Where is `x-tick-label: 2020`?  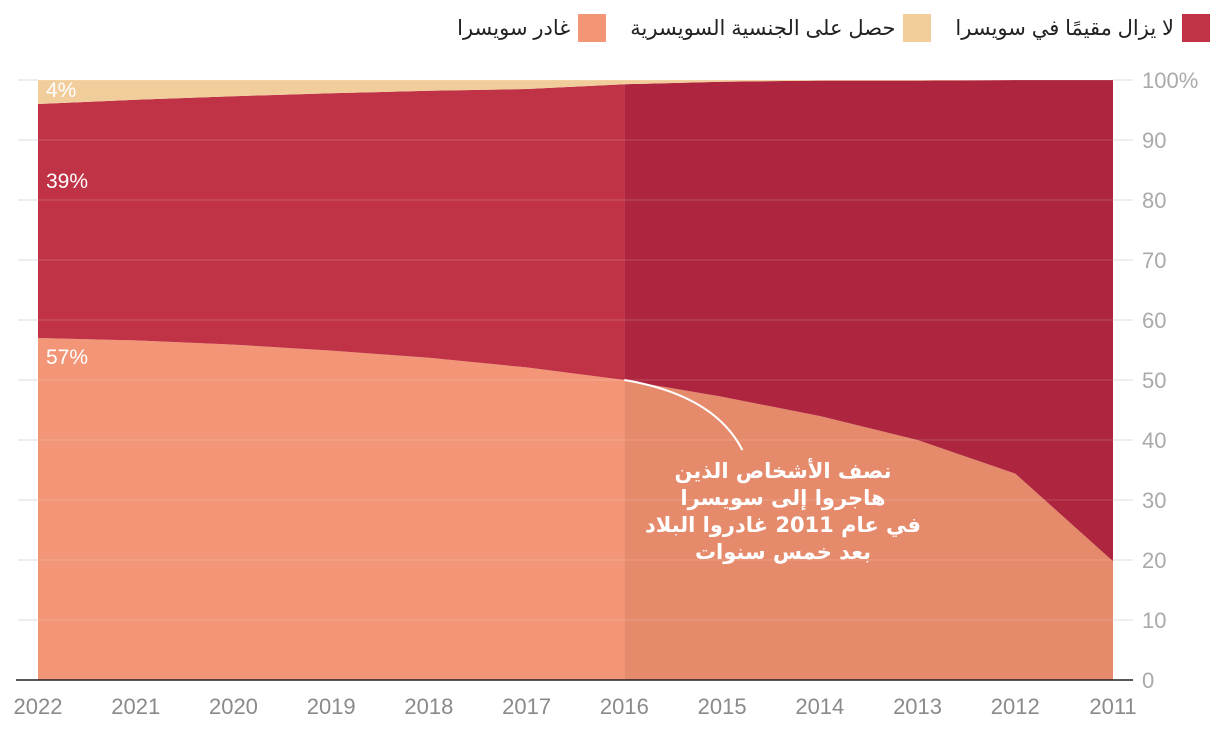
x-tick-label: 2020 is located at coordinates (233, 706).